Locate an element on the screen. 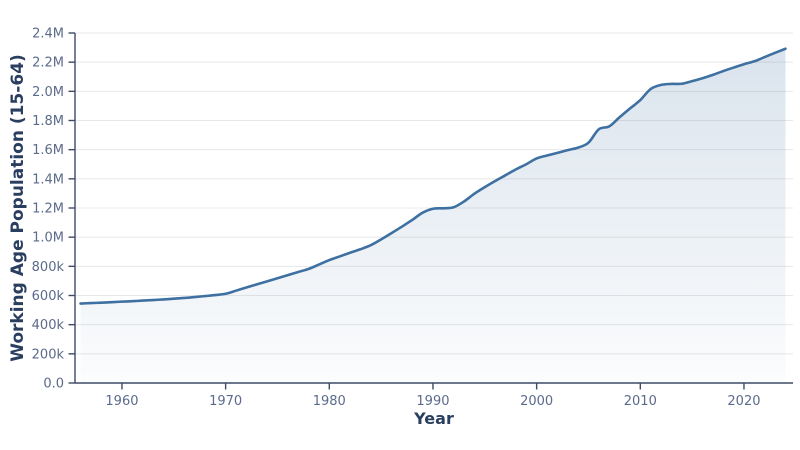 The height and width of the screenshot is (450, 800). y-tick-label: 1.4M is located at coordinates (48, 179).